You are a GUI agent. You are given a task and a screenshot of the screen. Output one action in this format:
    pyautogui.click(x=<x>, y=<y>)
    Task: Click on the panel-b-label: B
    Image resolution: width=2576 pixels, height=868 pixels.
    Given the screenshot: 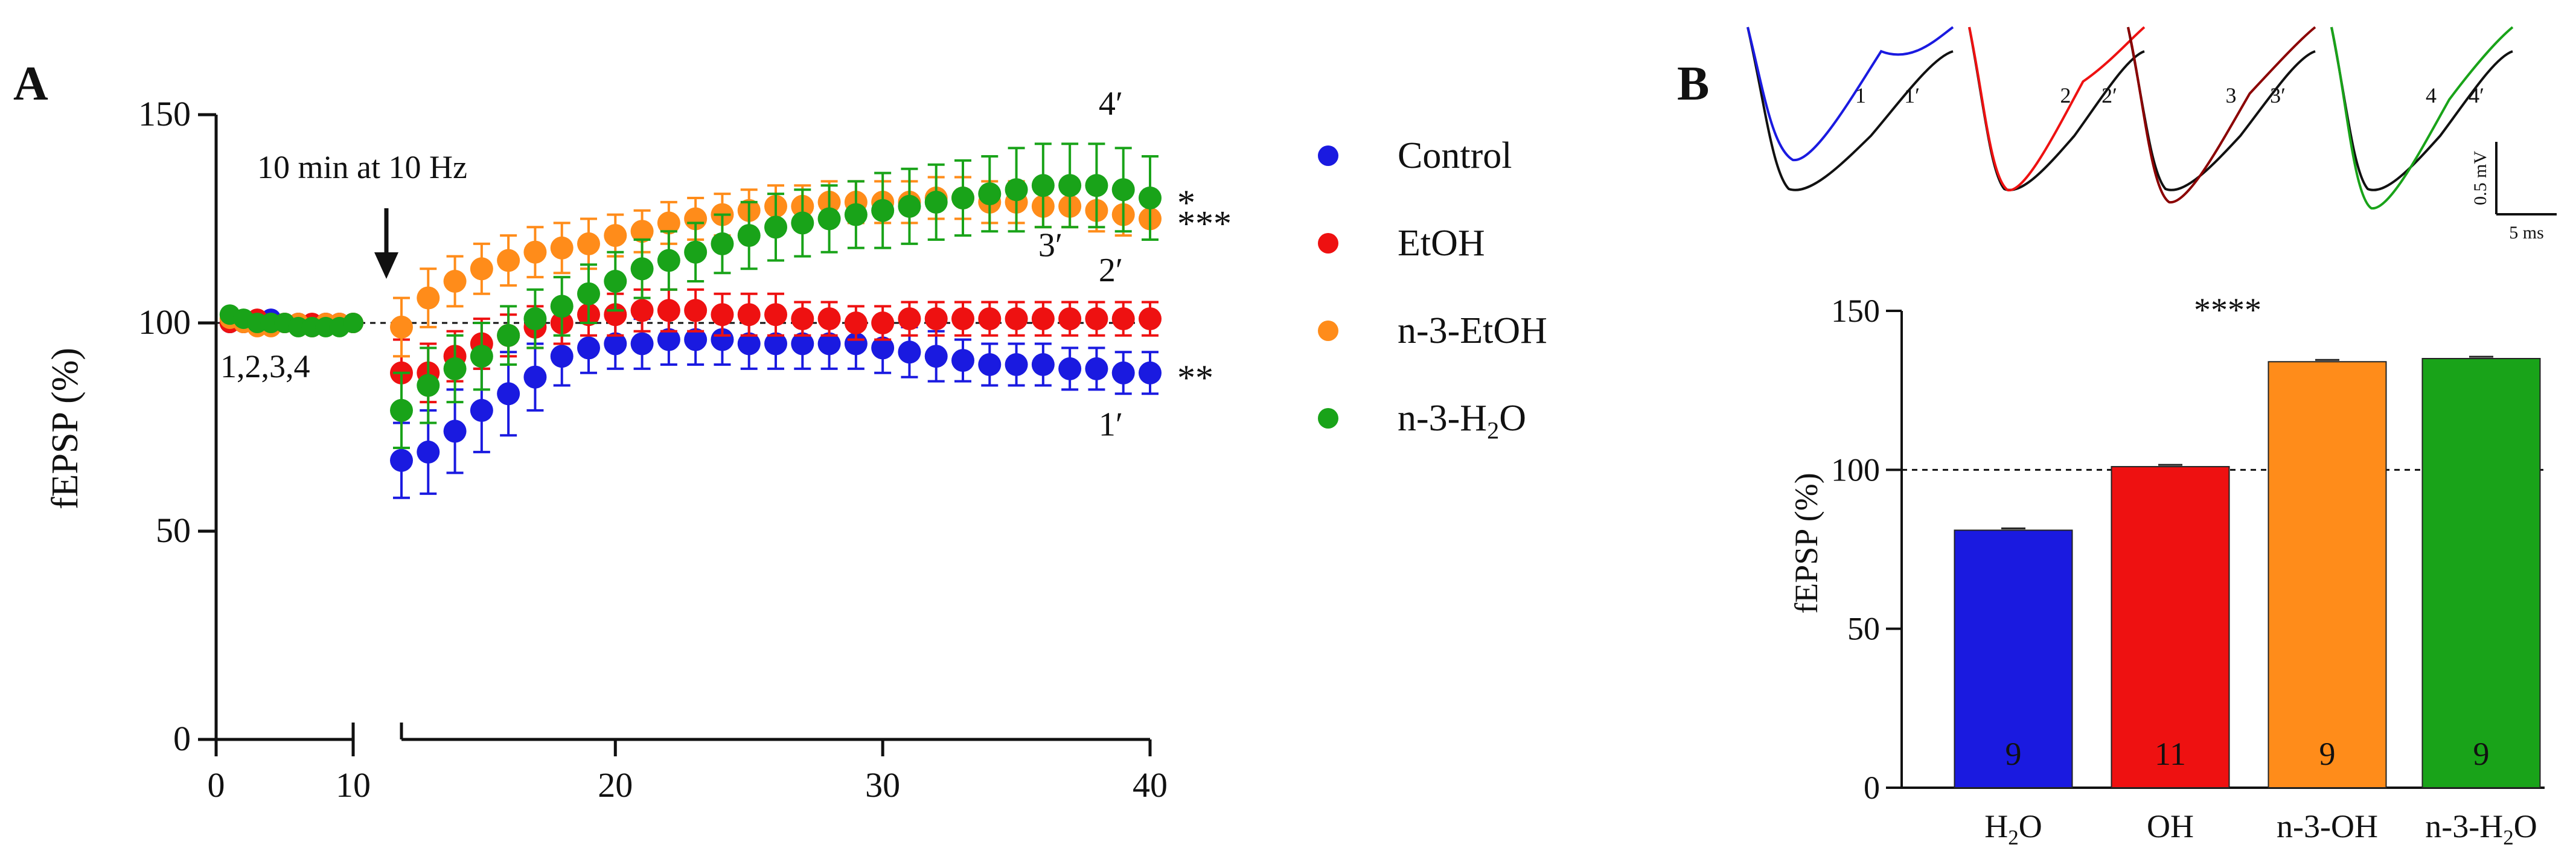 What is the action you would take?
    pyautogui.click(x=1693, y=83)
    